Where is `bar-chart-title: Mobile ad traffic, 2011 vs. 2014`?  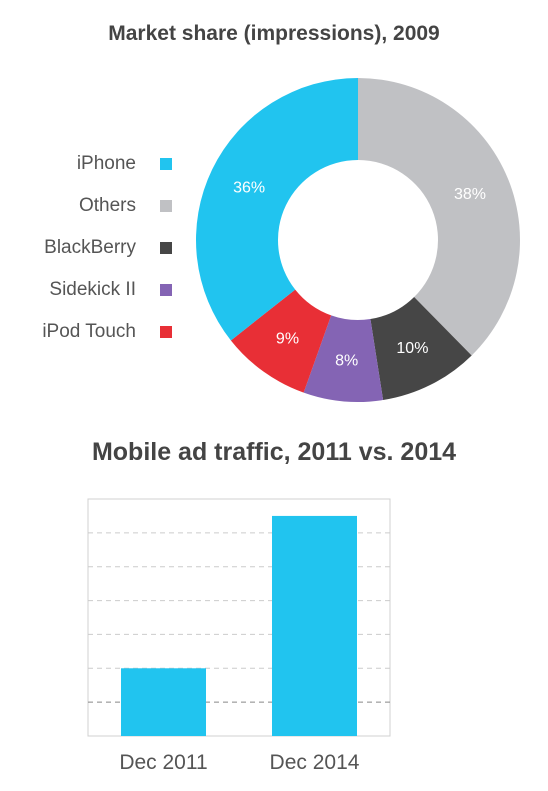 bar-chart-title: Mobile ad traffic, 2011 vs. 2014 is located at coordinates (274, 452).